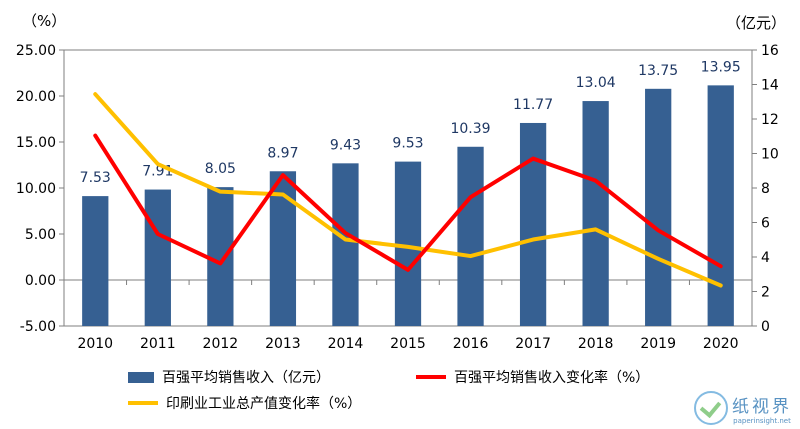  Describe the element at coordinates (533, 105) in the screenshot. I see `bar-data-label: 11.77` at that location.